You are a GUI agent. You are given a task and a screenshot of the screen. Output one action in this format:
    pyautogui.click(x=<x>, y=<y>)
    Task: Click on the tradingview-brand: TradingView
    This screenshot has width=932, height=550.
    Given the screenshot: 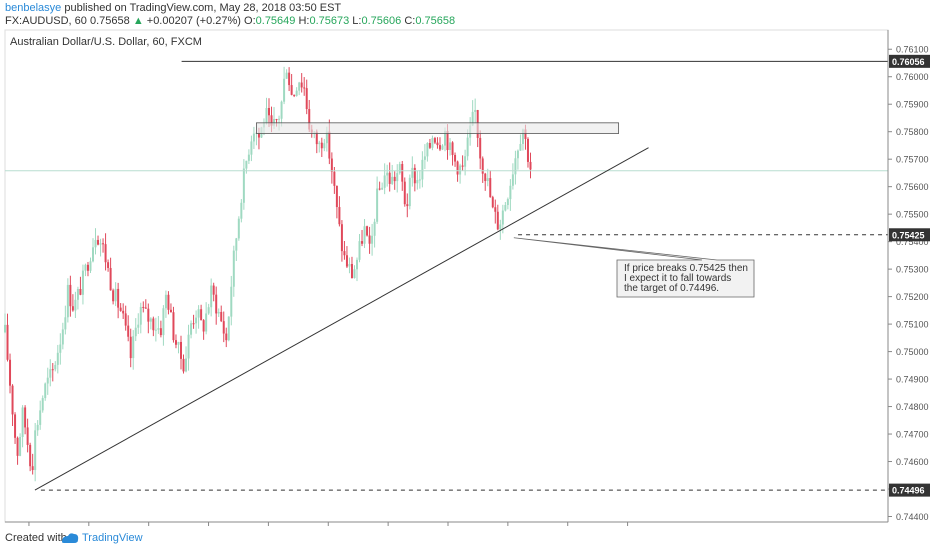 What is the action you would take?
    pyautogui.click(x=112, y=538)
    